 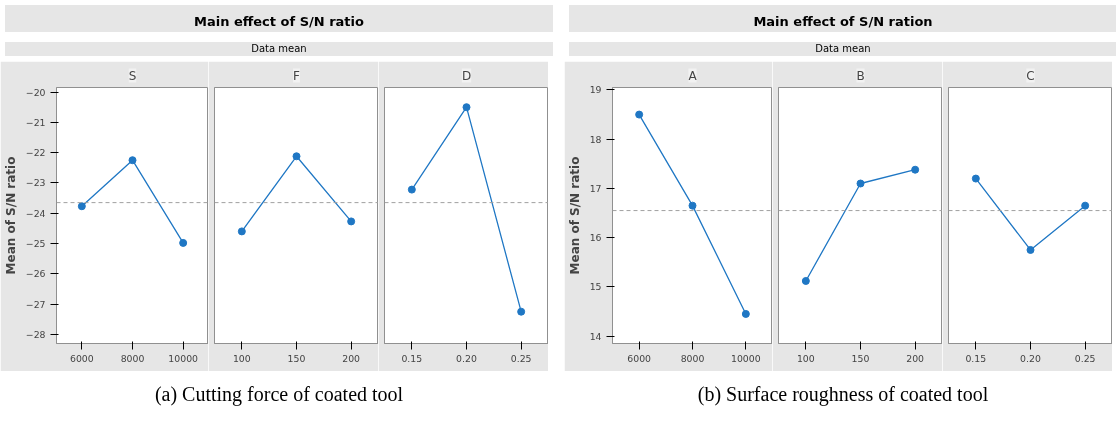 I want to click on chart-title: D, so click(x=466, y=75).